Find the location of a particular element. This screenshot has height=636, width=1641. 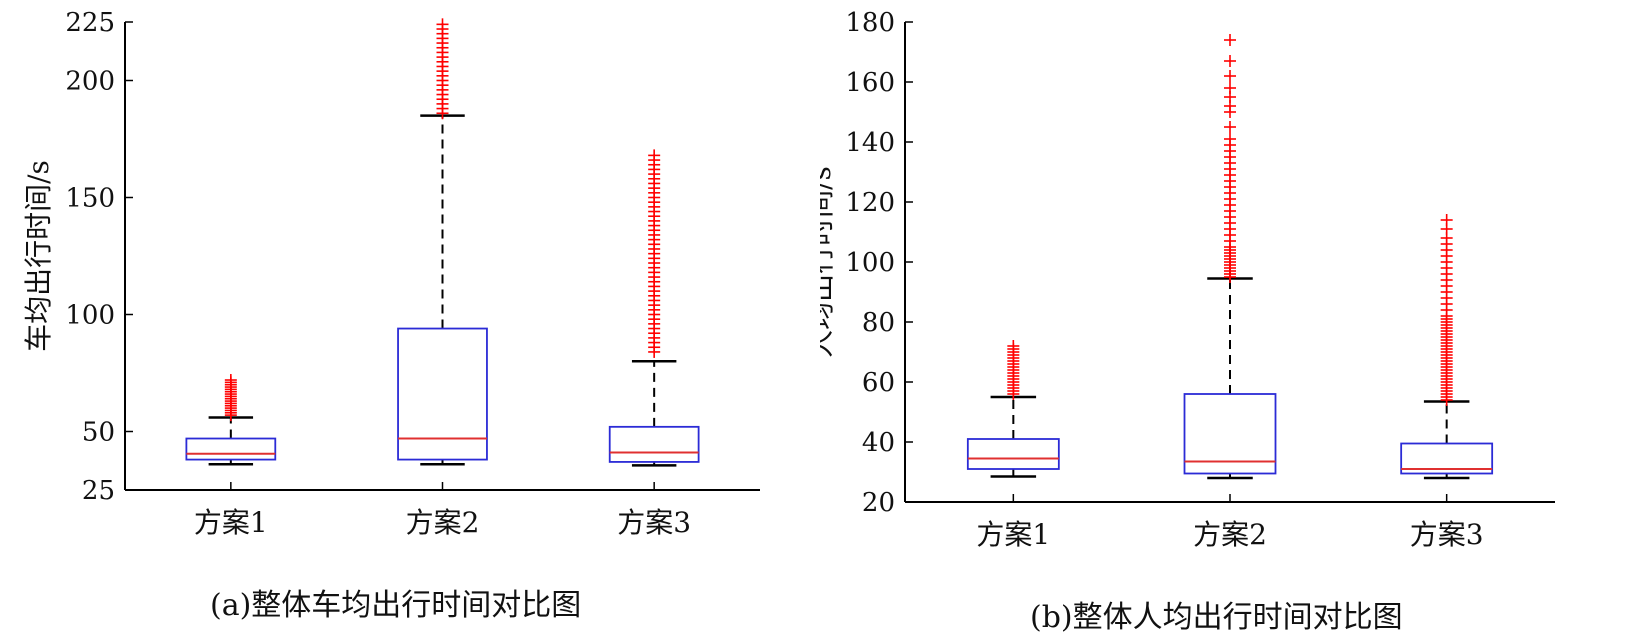

y-axis-label: 人均出行时间/s is located at coordinates (828, 262).